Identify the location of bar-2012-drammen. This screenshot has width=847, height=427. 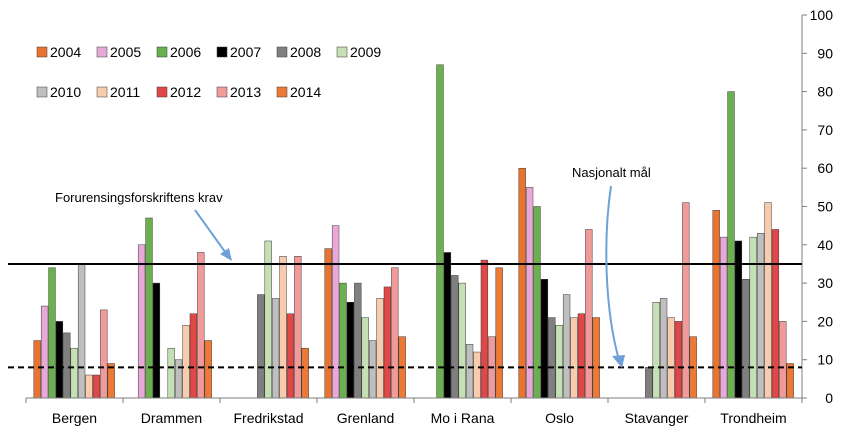
(193, 356).